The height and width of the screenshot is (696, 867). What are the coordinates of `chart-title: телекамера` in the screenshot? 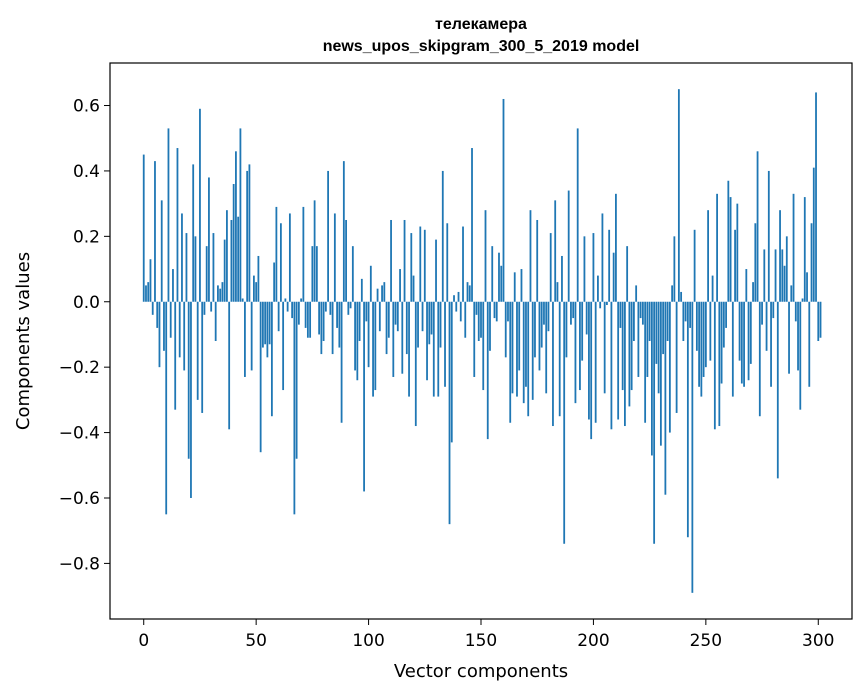 It's located at (481, 24).